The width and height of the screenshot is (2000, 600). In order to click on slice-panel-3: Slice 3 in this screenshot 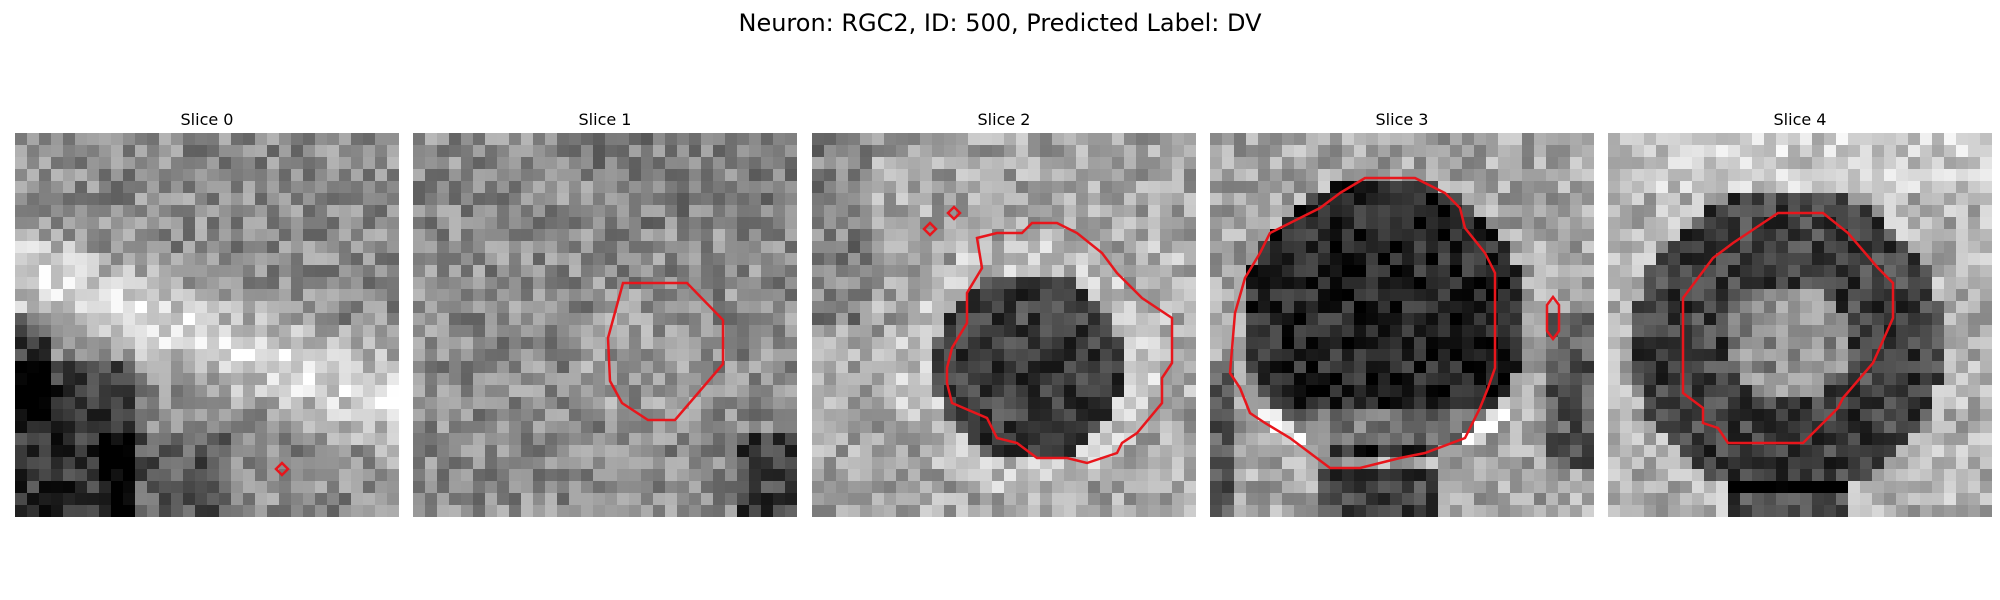, I will do `click(1402, 312)`.